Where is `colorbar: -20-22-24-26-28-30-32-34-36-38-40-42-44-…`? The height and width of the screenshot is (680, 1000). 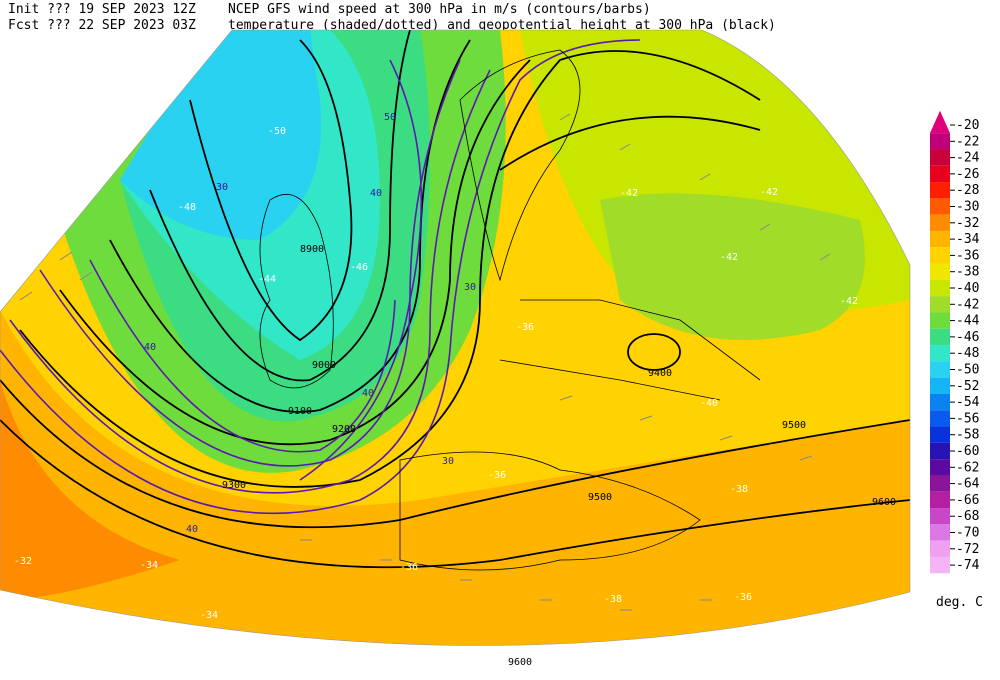 colorbar: -20-22-24-26-28-30-32-34-36-38-40-42-44-… is located at coordinates (955, 342).